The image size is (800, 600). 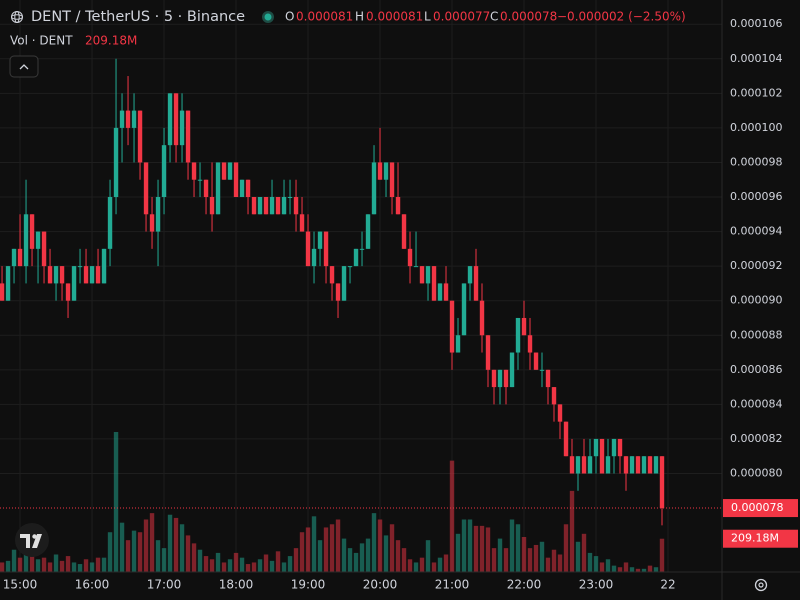 I want to click on symbol-icon, so click(x=17, y=17).